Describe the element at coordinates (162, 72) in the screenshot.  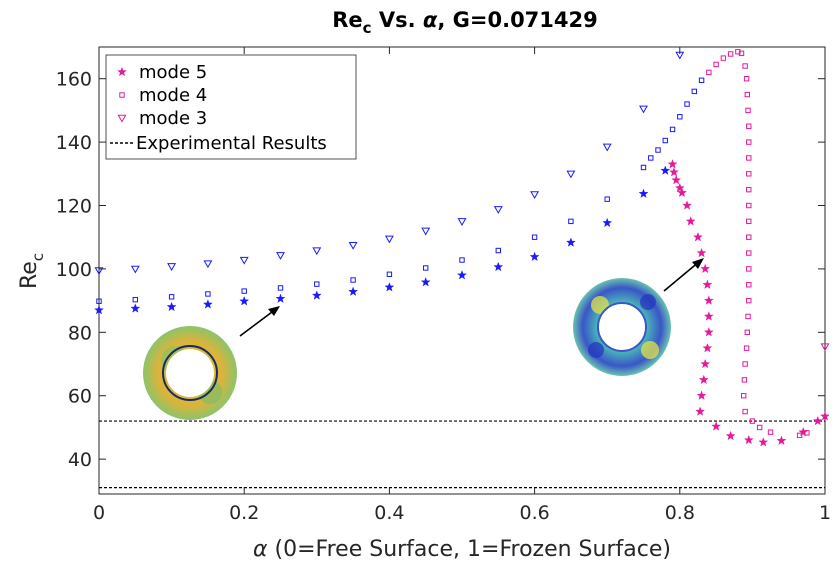
I see `legend-entry-mode5: mode 5` at that location.